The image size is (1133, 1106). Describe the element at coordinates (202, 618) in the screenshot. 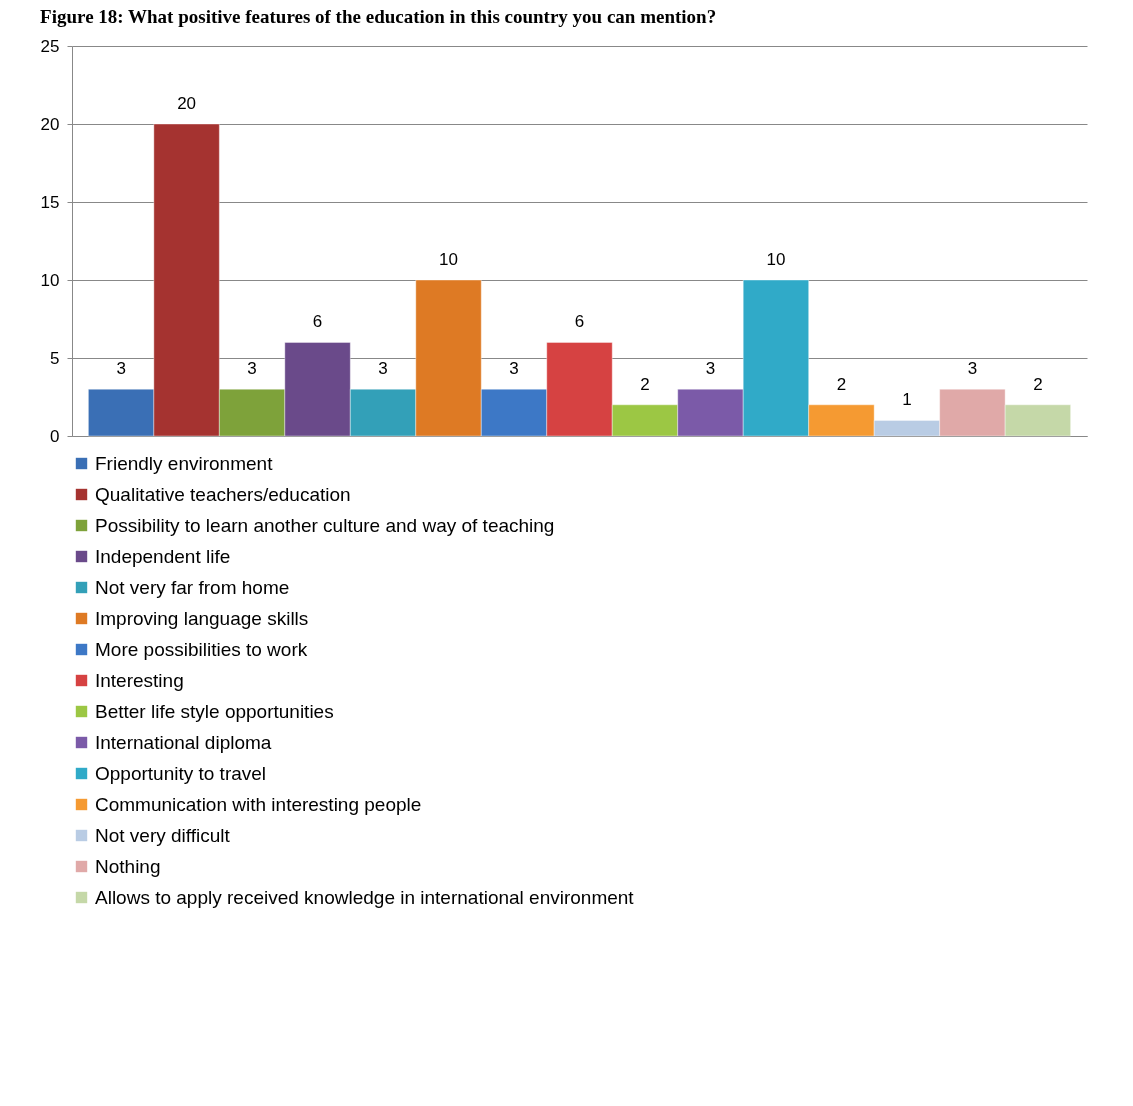

I see `legend-label: Improving language skills` at that location.